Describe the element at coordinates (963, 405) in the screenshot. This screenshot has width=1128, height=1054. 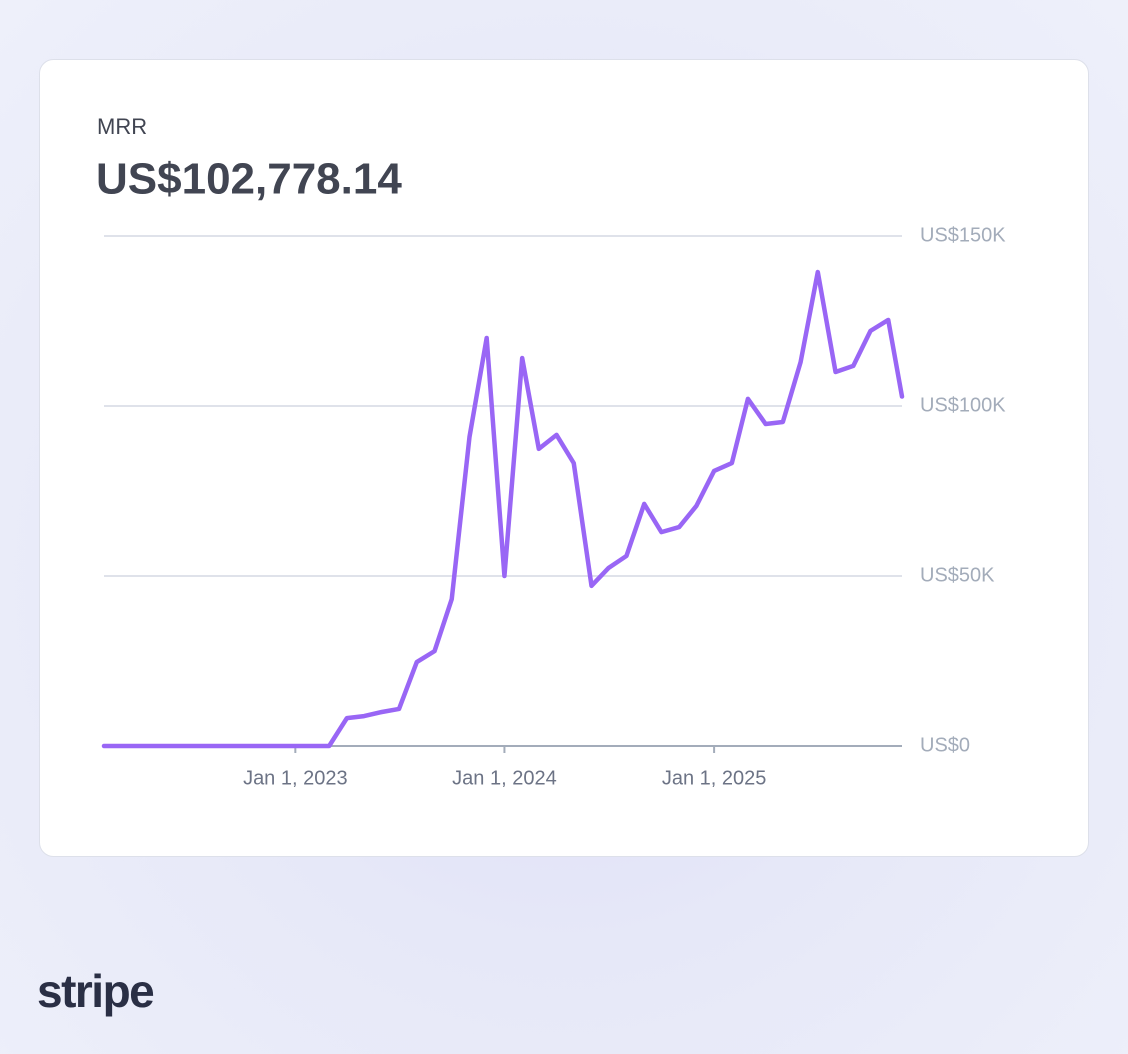
I see `y-tick-label: US$100K` at that location.